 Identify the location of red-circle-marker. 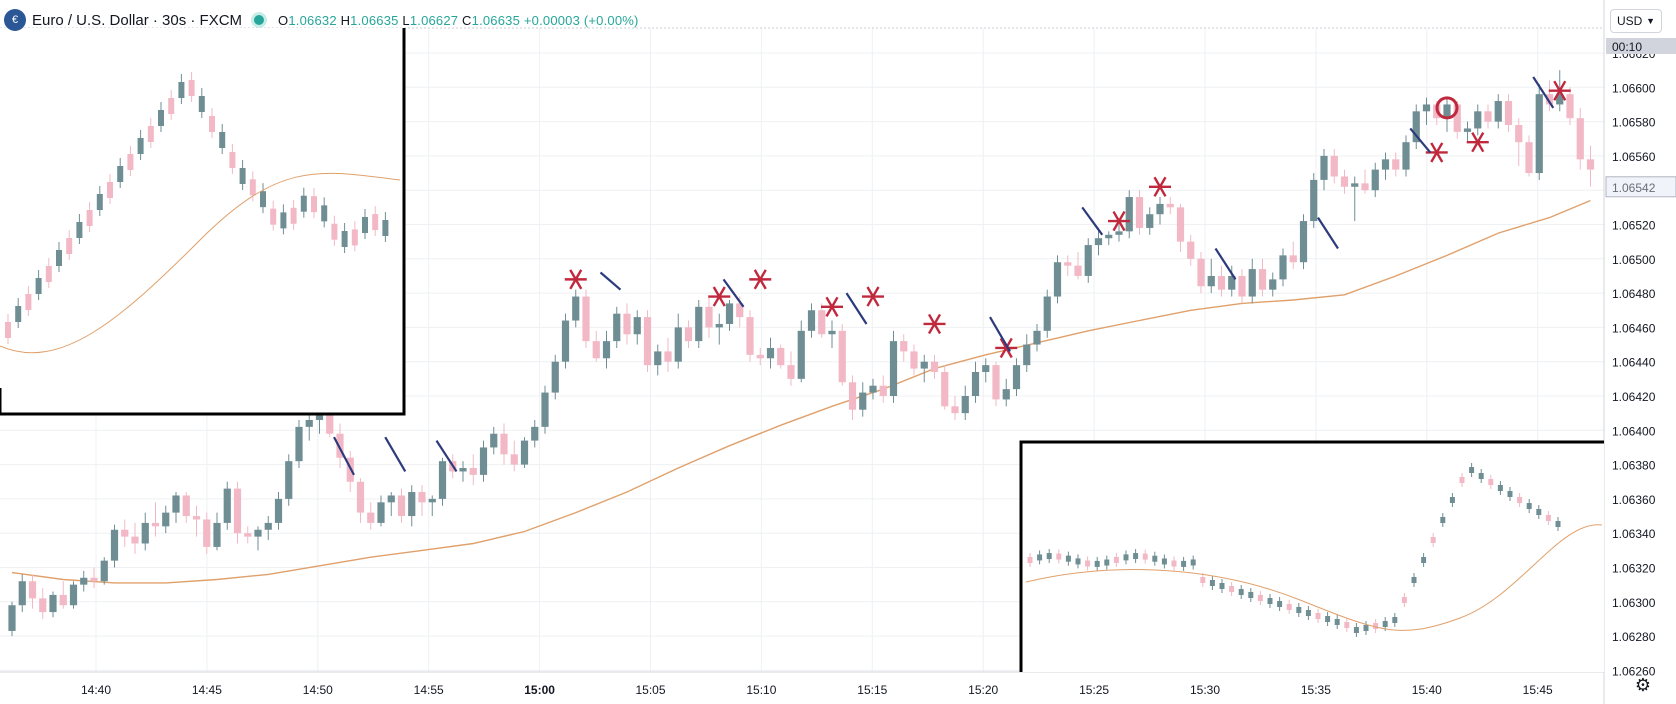
(1447, 108).